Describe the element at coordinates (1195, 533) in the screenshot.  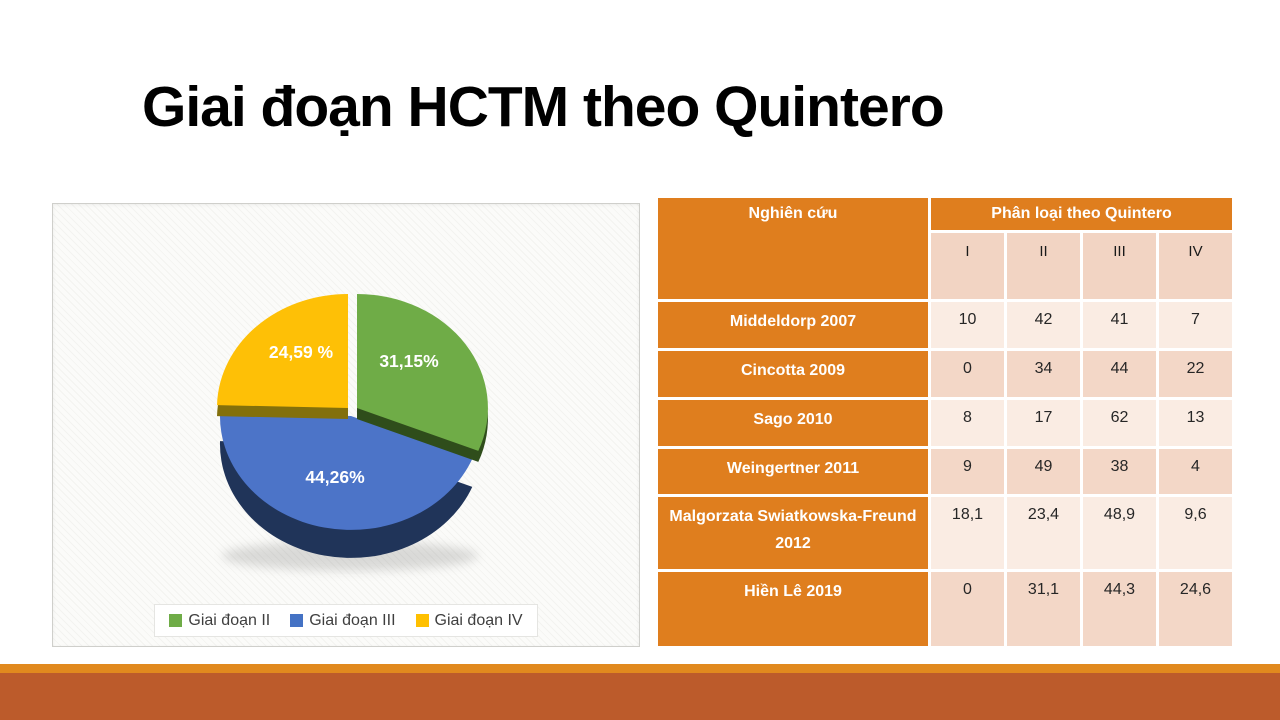
I see `table-value-cell: 9,6` at that location.